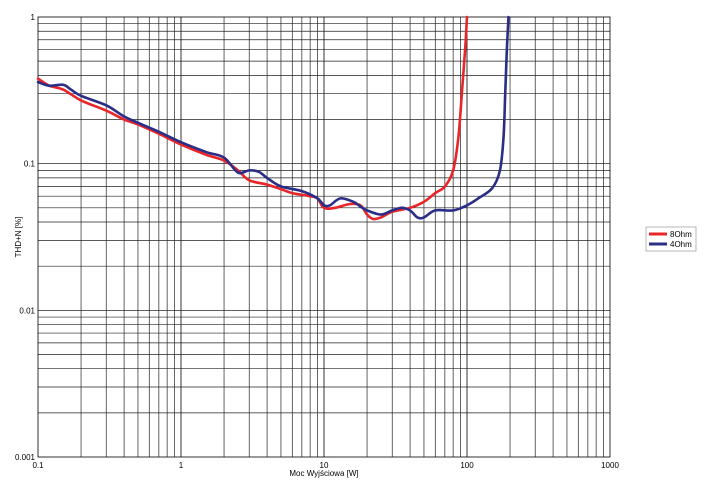 Image resolution: width=705 pixels, height=485 pixels. Describe the element at coordinates (25, 237) in the screenshot. I see `y-tick-labels: 0.001 0.01 0.1 1` at that location.